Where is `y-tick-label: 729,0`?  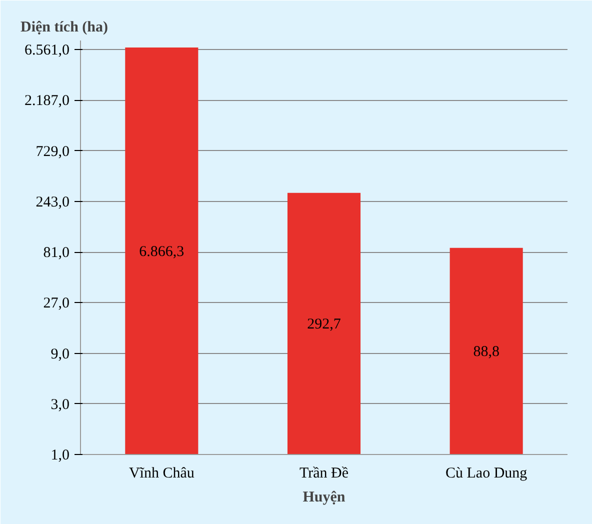 y-tick-label: 729,0 is located at coordinates (53, 152).